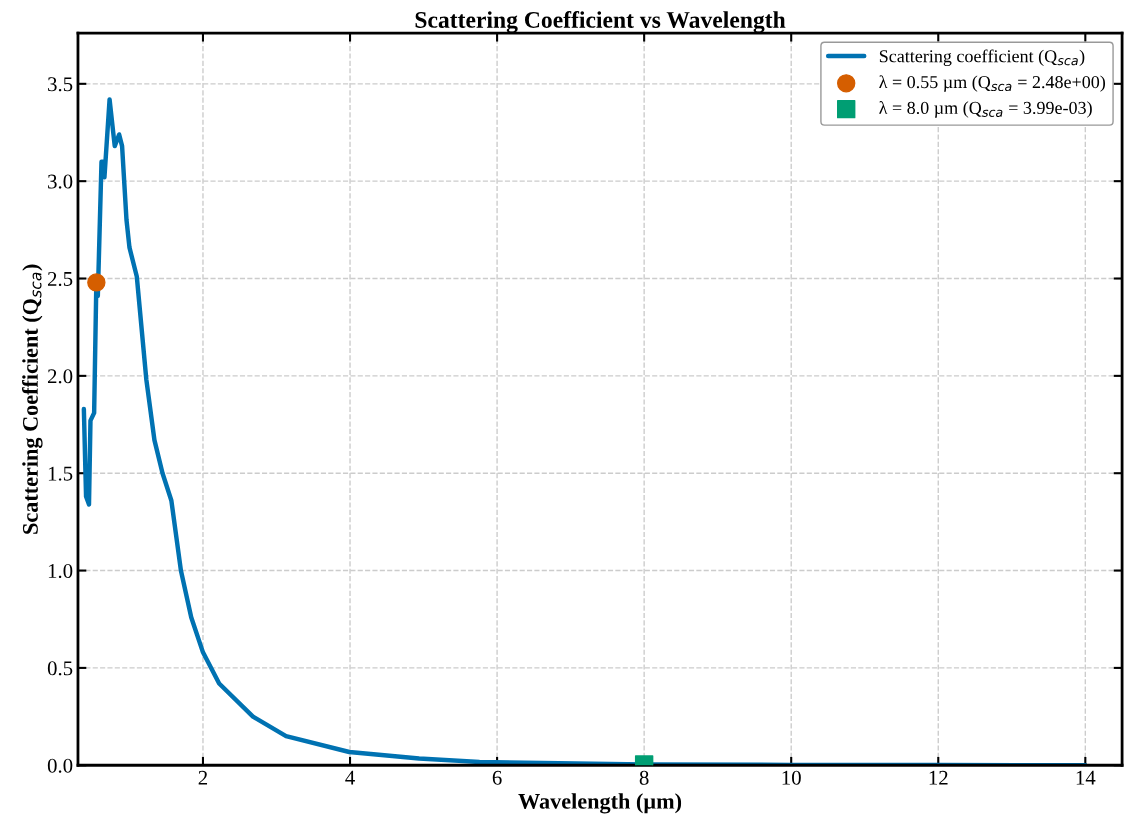  I want to click on y-axis-title: Scattering Coefficient (Q$_{sca}$), so click(32, 399).